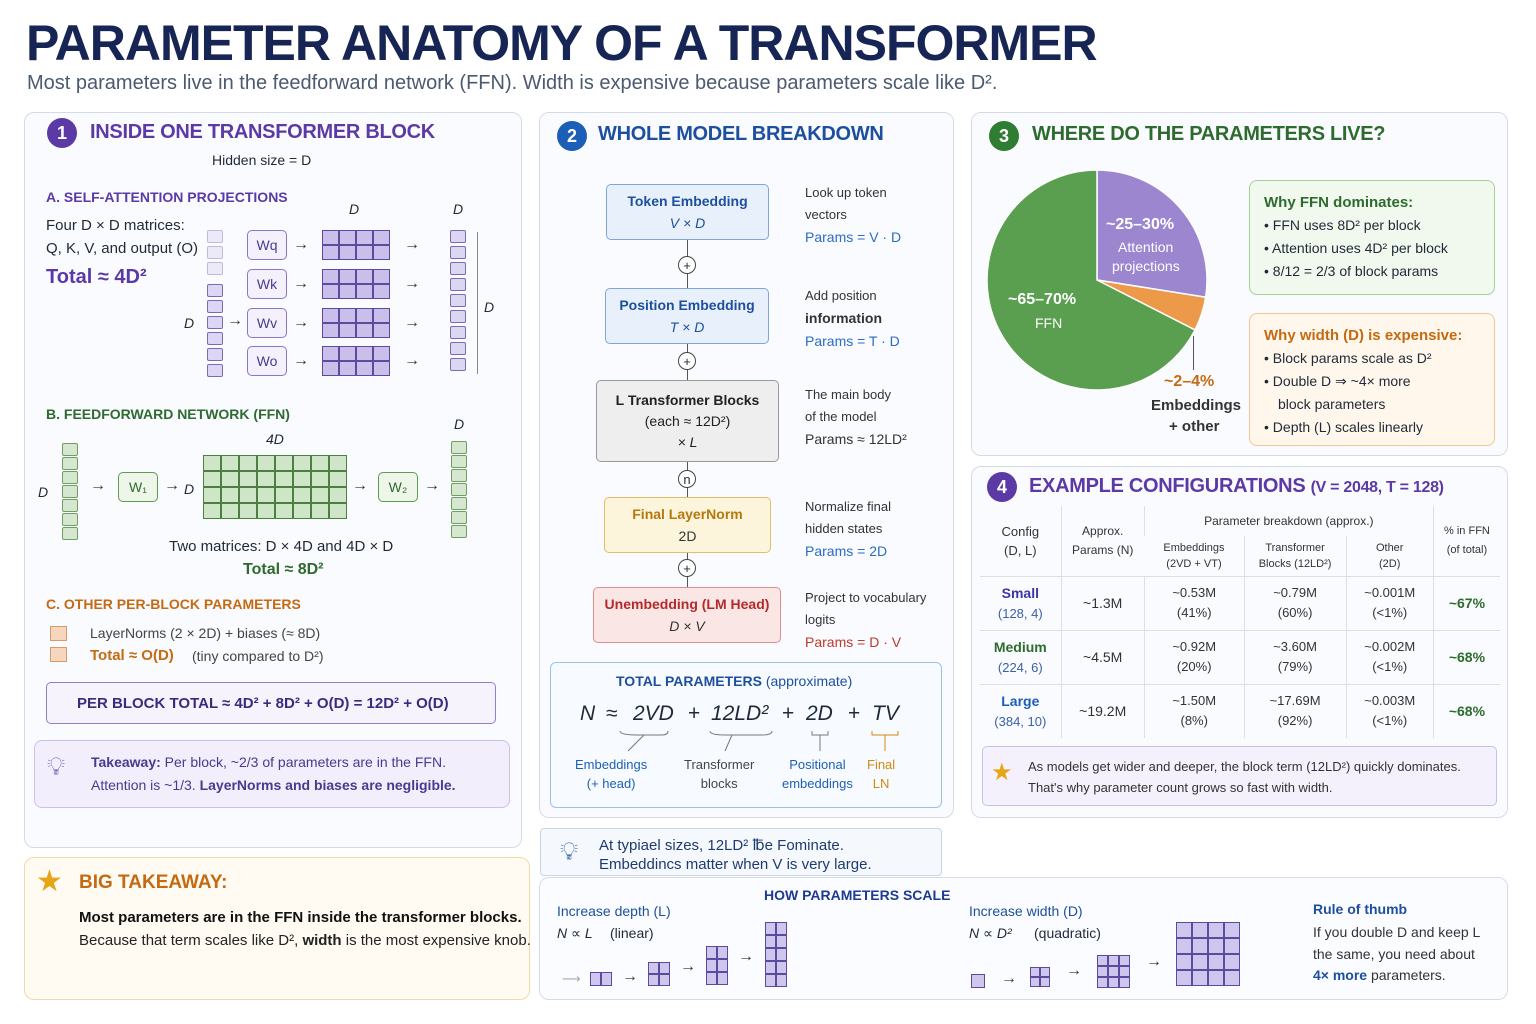  I want to click on wv-matrix: Wv, so click(267, 323).